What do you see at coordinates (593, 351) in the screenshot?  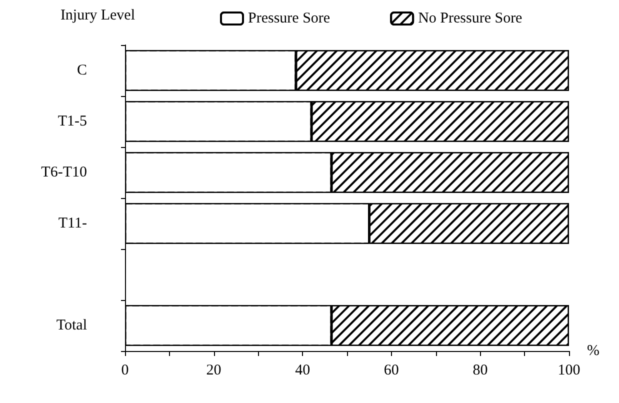 I see `x-axis-title: %` at bounding box center [593, 351].